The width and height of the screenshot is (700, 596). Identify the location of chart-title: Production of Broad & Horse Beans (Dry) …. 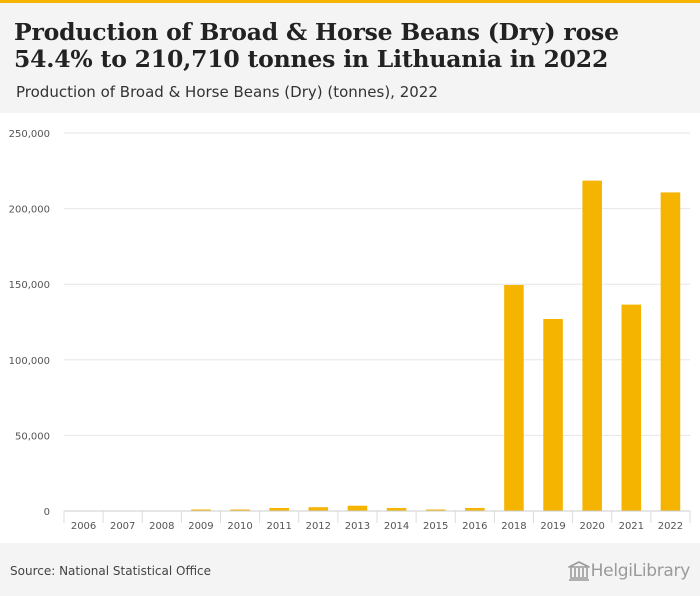
(316, 45).